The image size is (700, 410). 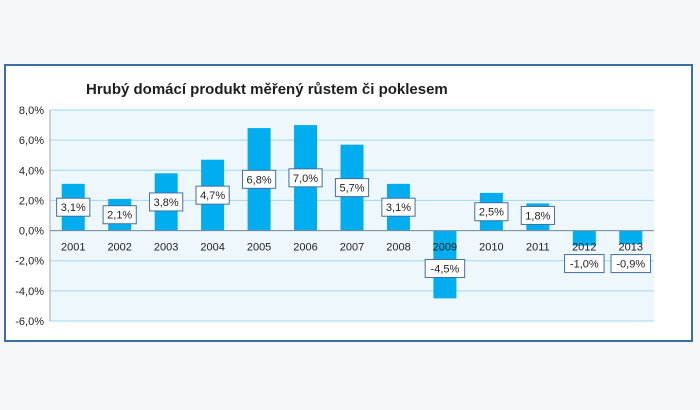 I want to click on x-tick-label: 2002, so click(x=119, y=248).